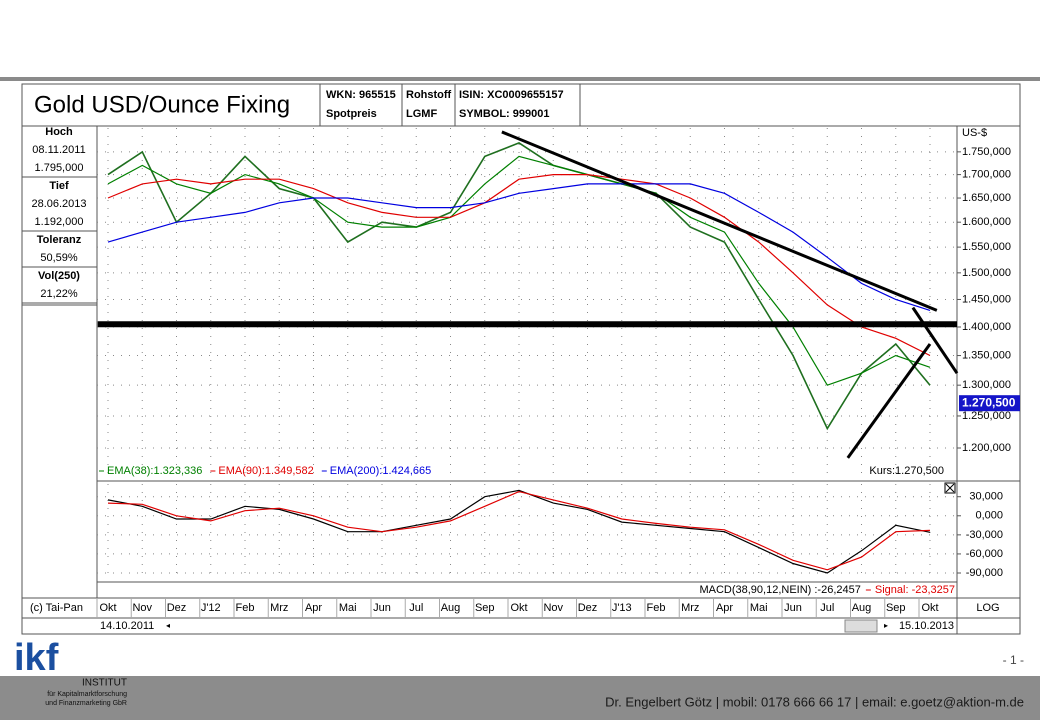  What do you see at coordinates (986, 198) in the screenshot?
I see `y-tick-label: 1.650,000` at bounding box center [986, 198].